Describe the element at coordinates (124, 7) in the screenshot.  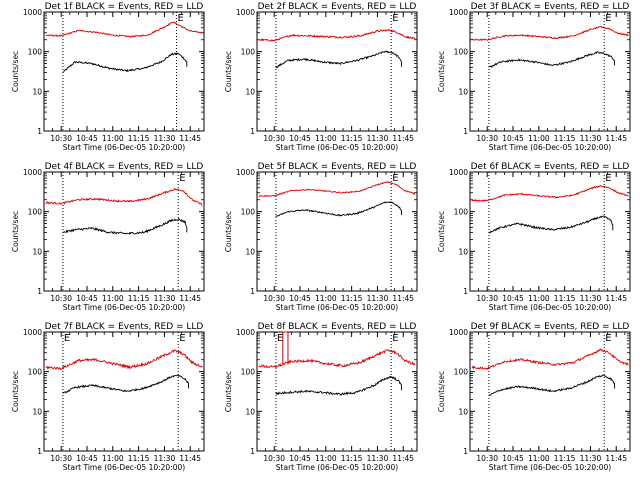
I see `chart-title: Det 1f BLACK = Events, RED = LLD` at that location.